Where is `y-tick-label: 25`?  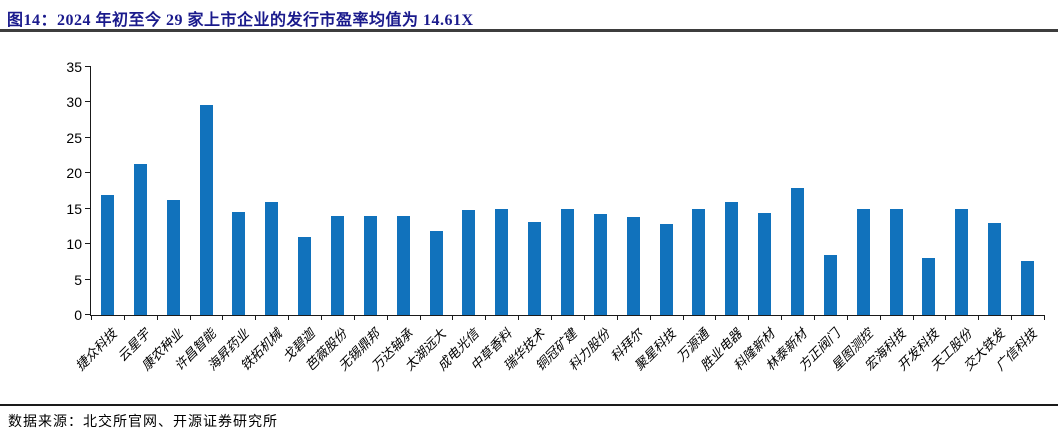
y-tick-label: 25 is located at coordinates (74, 137).